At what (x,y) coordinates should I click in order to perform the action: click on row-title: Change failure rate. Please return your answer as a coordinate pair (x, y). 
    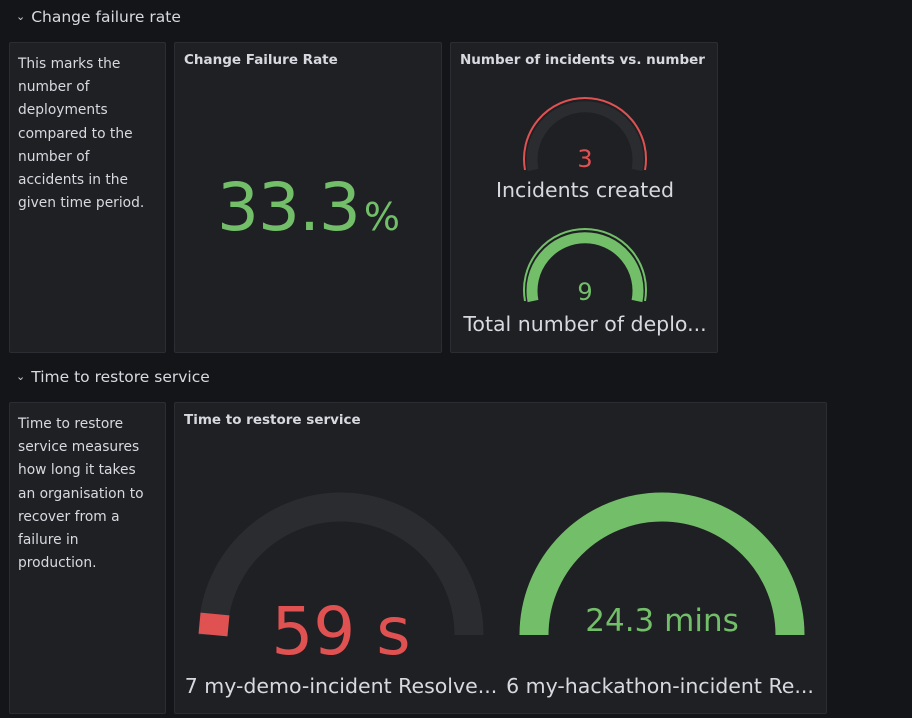
    Looking at the image, I should click on (106, 17).